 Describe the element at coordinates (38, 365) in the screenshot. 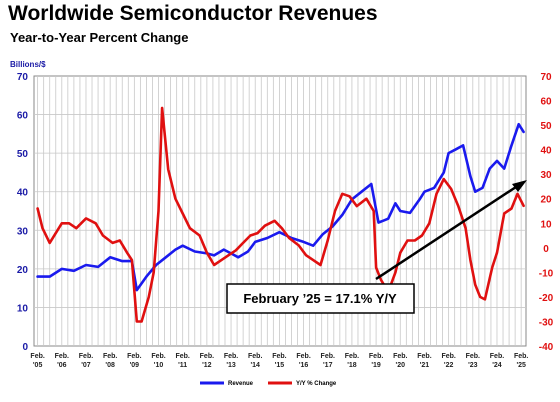

I see `x-tick-label-bottom: '05` at that location.